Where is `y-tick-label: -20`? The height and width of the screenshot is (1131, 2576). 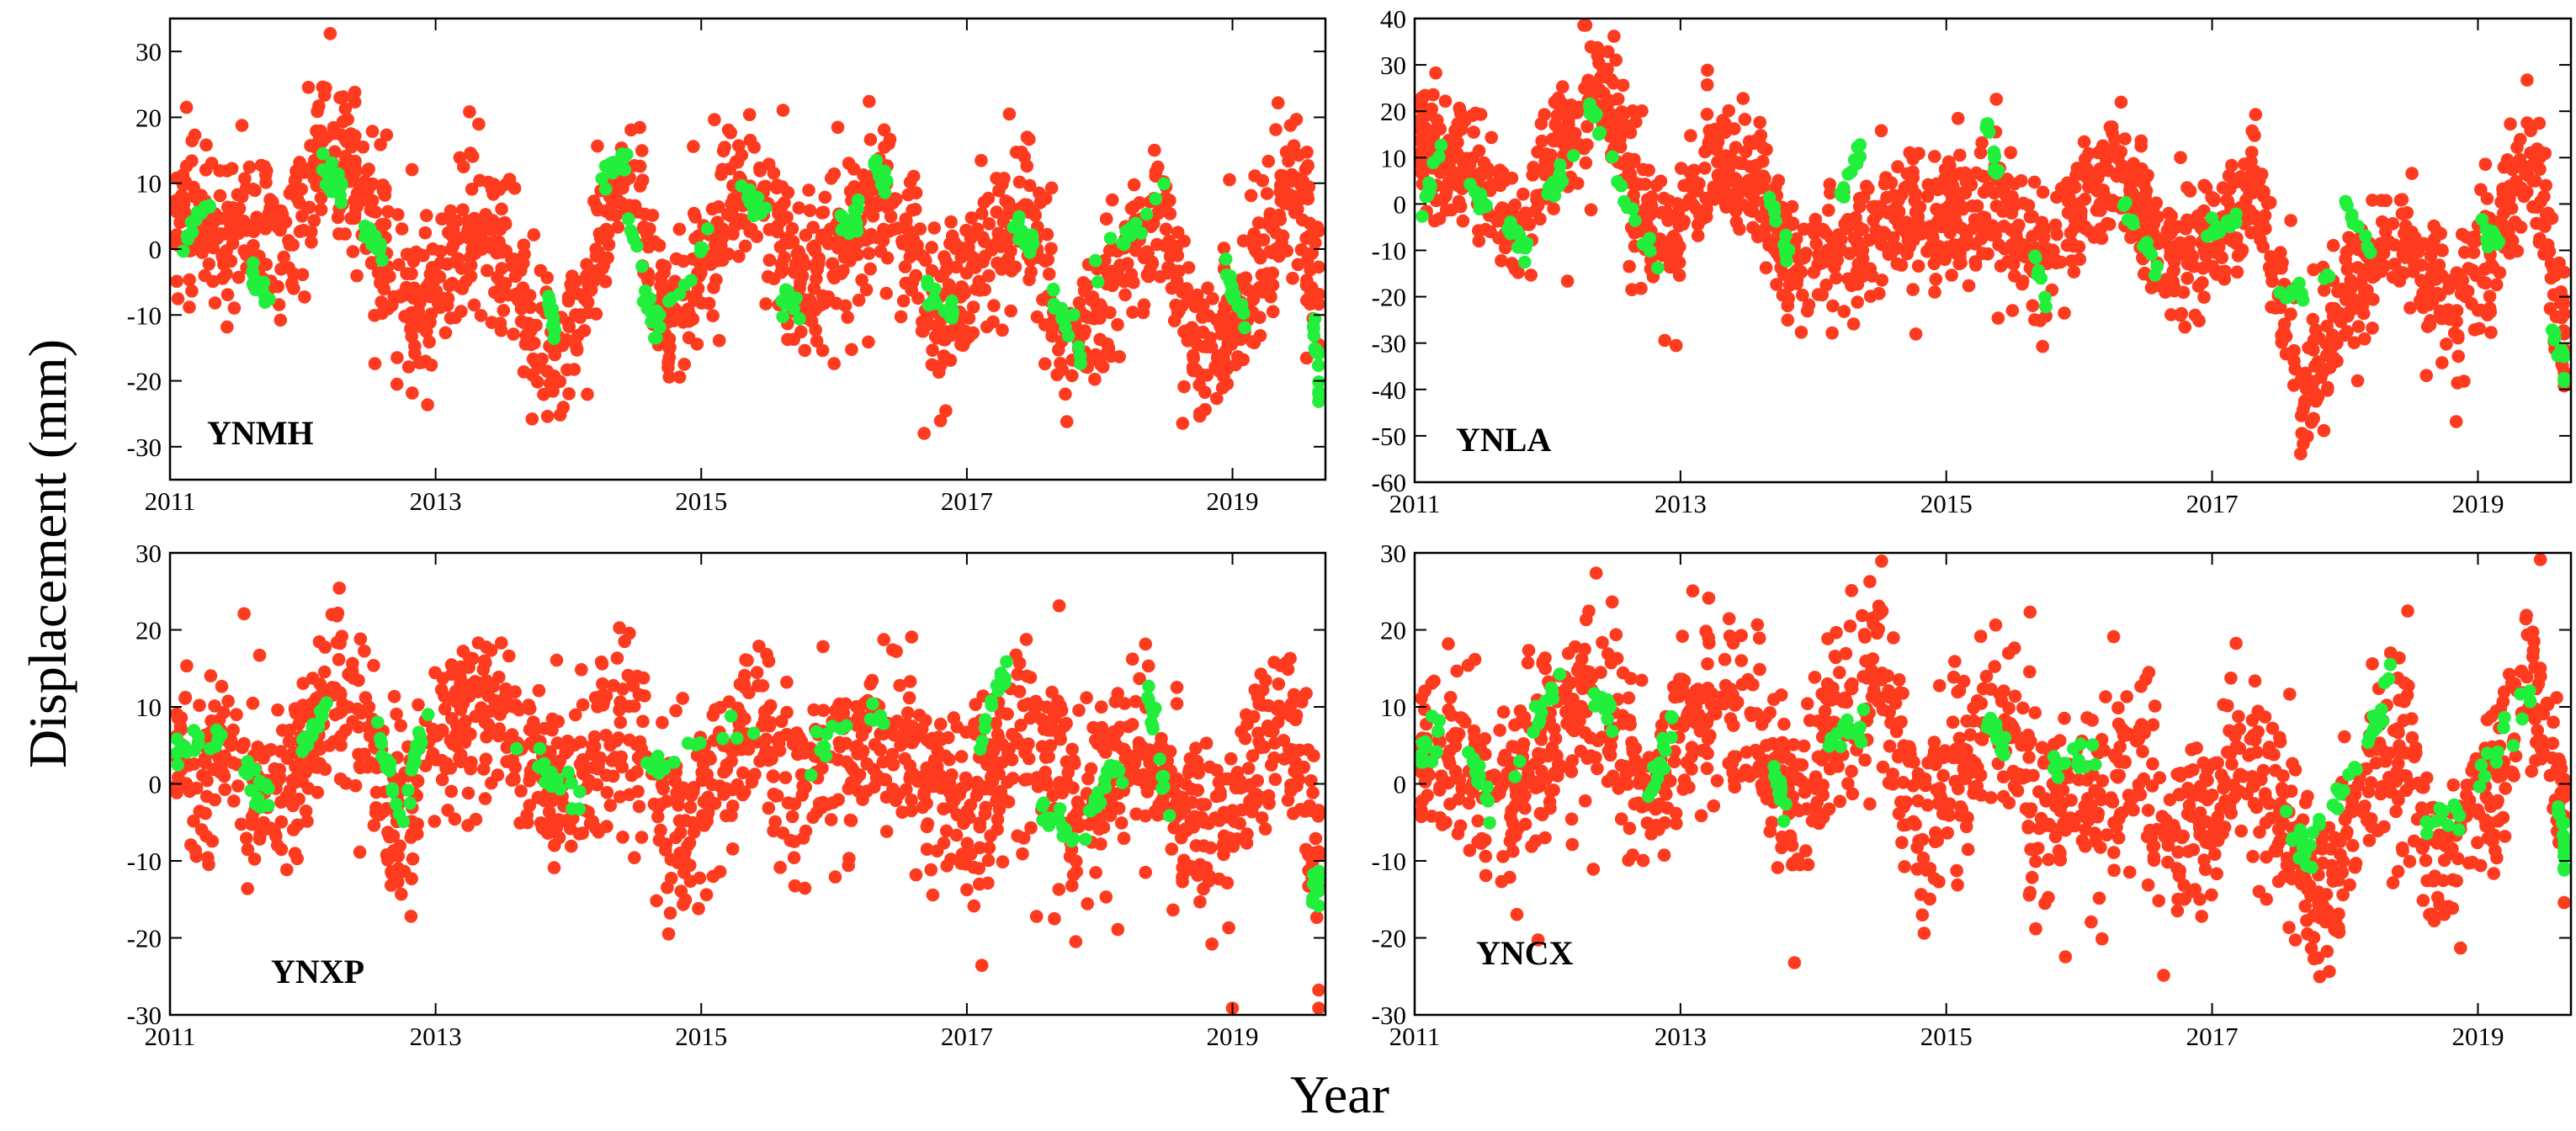
y-tick-label: -20 is located at coordinates (1389, 297).